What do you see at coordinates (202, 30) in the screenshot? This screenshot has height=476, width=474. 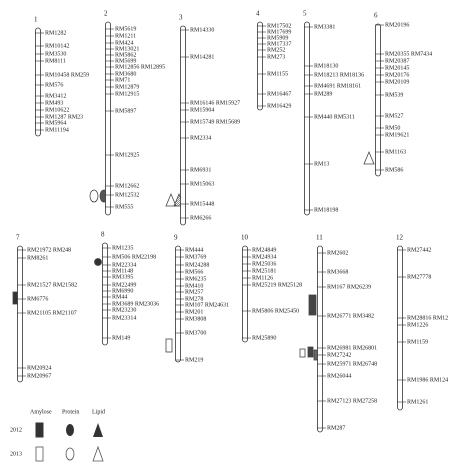 I see `marker-label: RM14330` at bounding box center [202, 30].